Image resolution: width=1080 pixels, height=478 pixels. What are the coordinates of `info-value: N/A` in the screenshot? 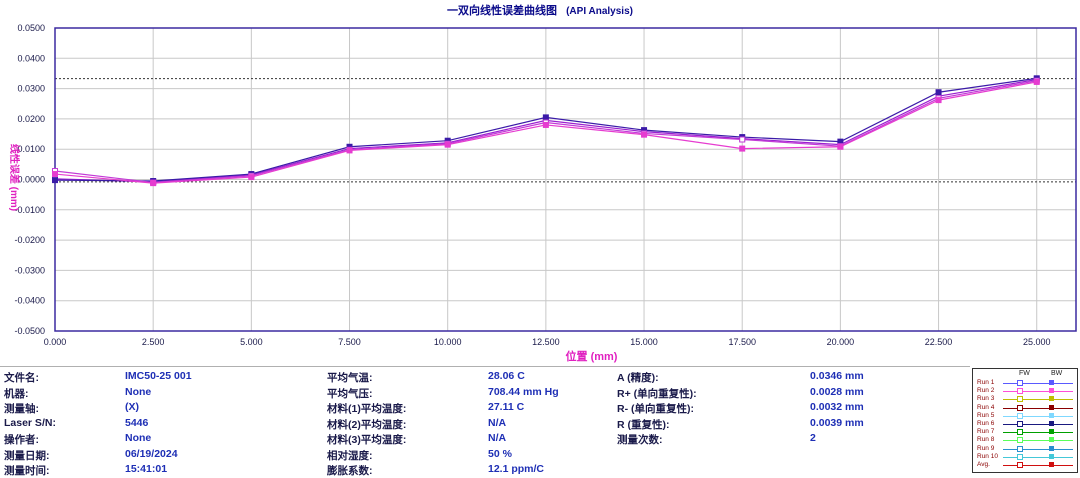 It's located at (497, 438).